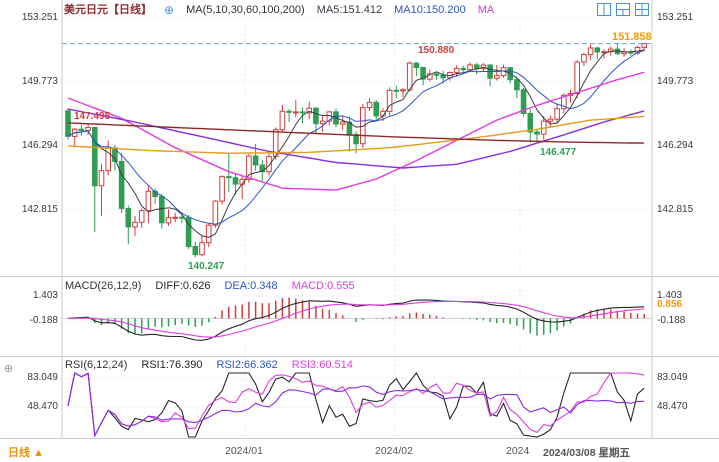 The height and width of the screenshot is (462, 719). What do you see at coordinates (247, 365) in the screenshot?
I see `rsi2-value: RSI2:66.362` at bounding box center [247, 365].